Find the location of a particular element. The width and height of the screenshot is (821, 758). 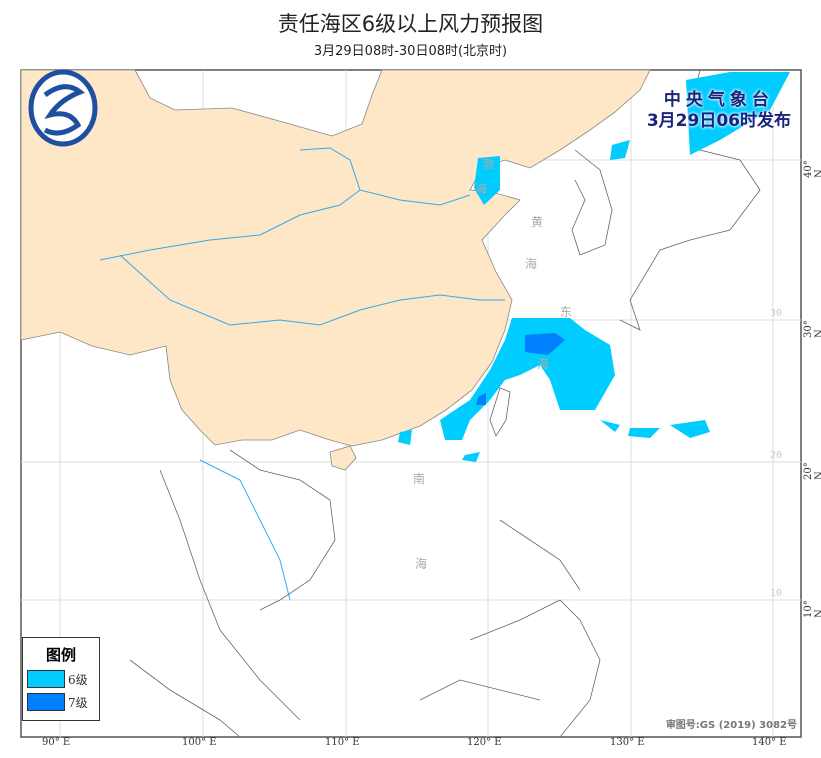

lon-label: 90° E is located at coordinates (56, 742).